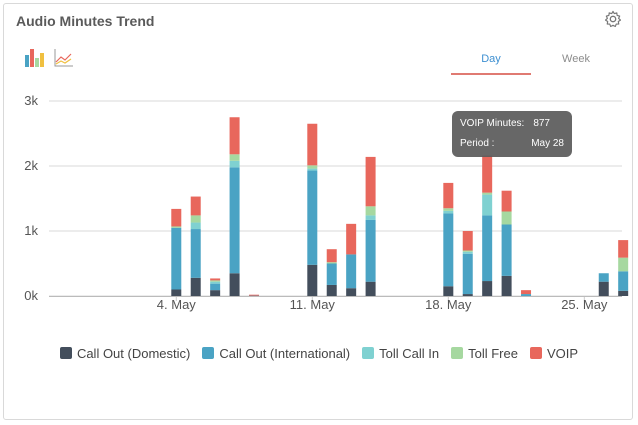  I want to click on gear-icon, so click(613, 19).